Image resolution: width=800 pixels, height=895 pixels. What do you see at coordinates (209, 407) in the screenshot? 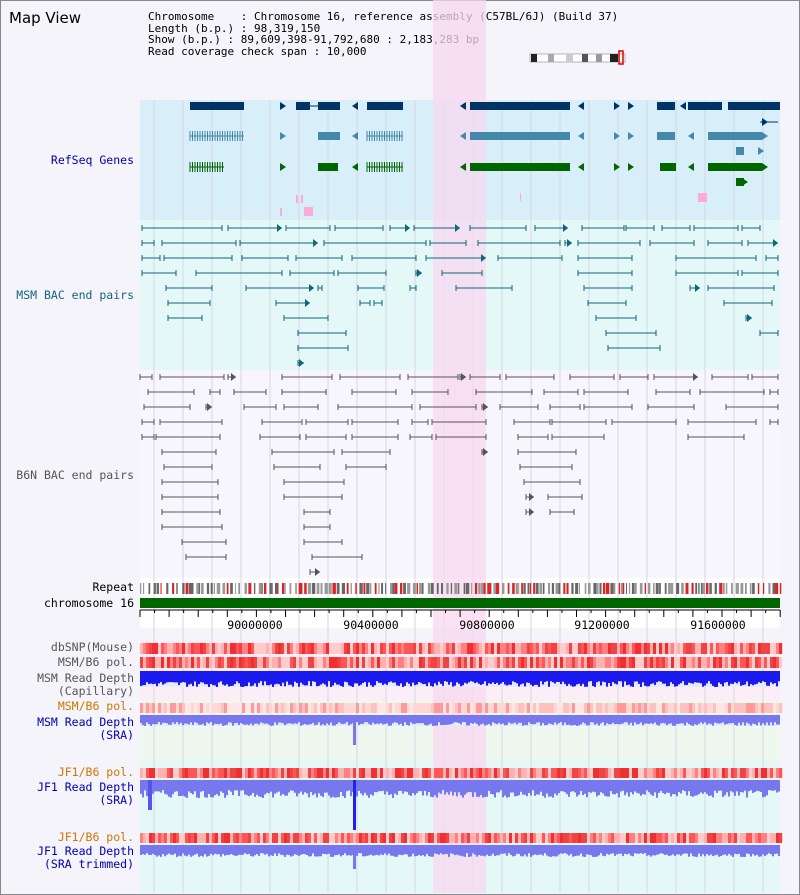
I see `bac-end-arrow` at bounding box center [209, 407].